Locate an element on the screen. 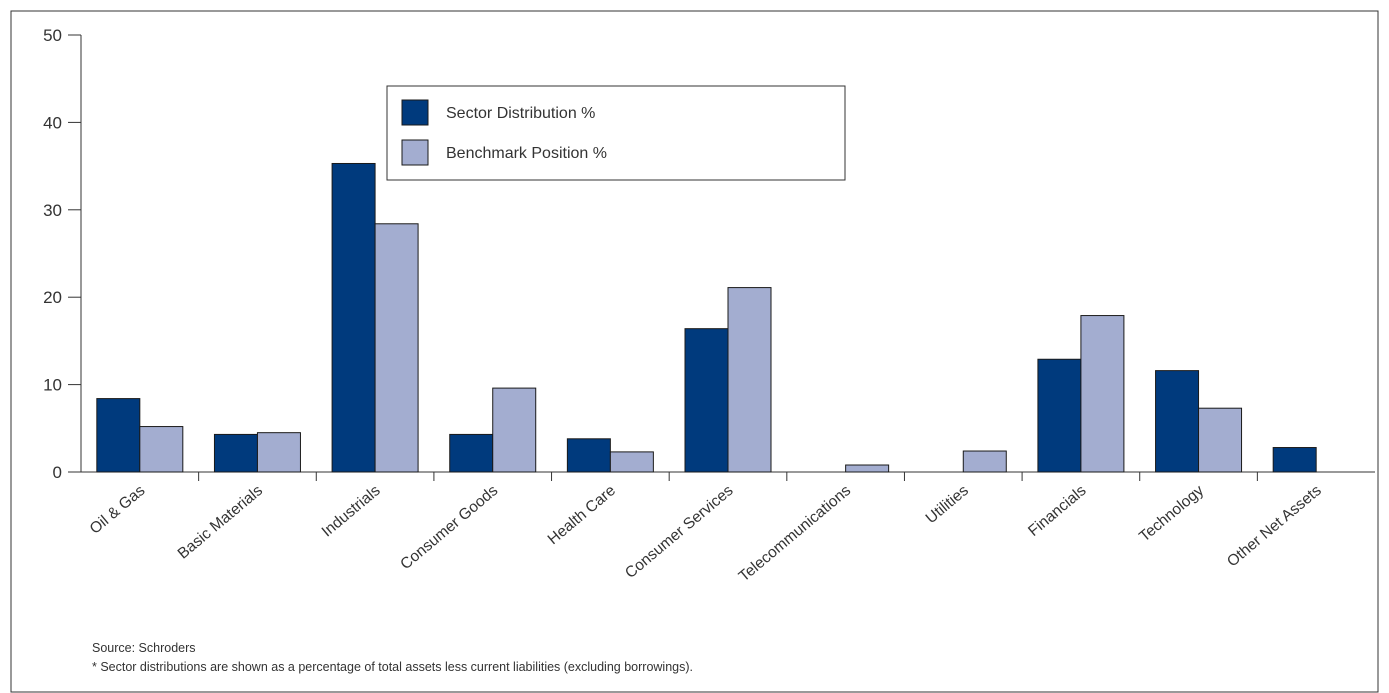 This screenshot has width=1389, height=693. legend-box is located at coordinates (616, 133).